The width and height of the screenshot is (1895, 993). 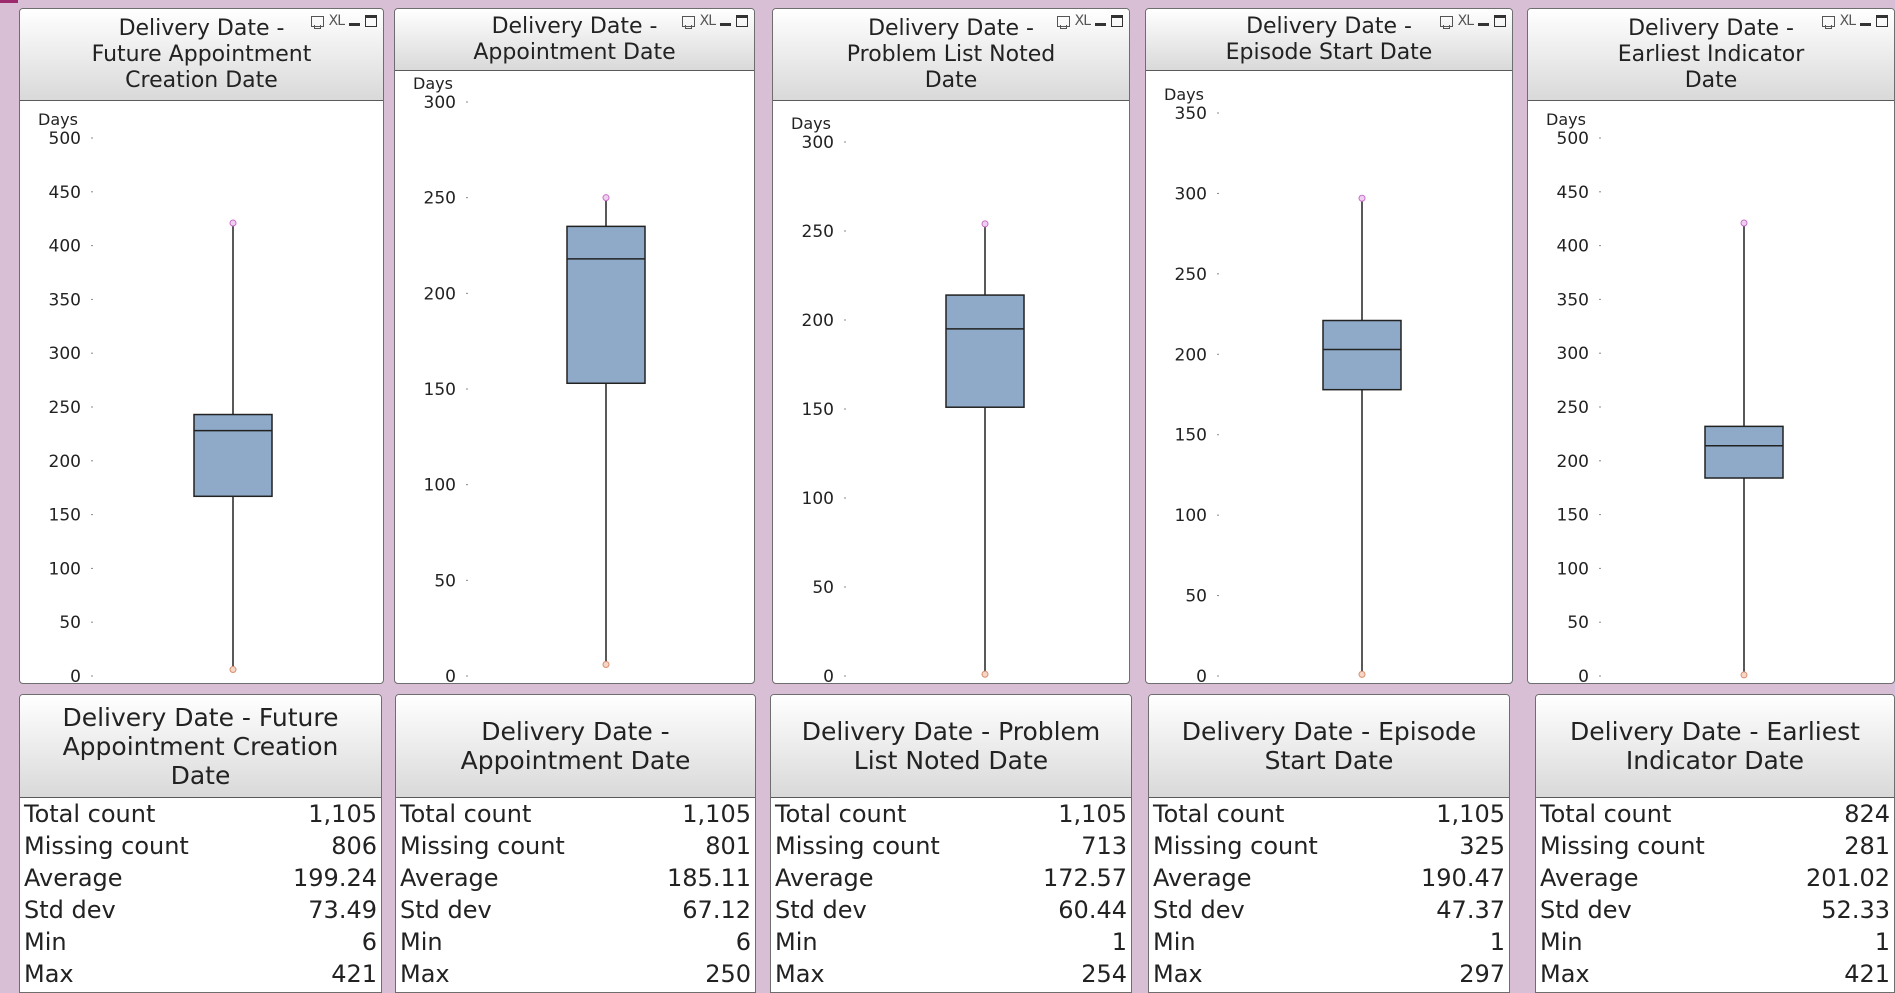 I want to click on stats-row: Total count 824, so click(x=1715, y=814).